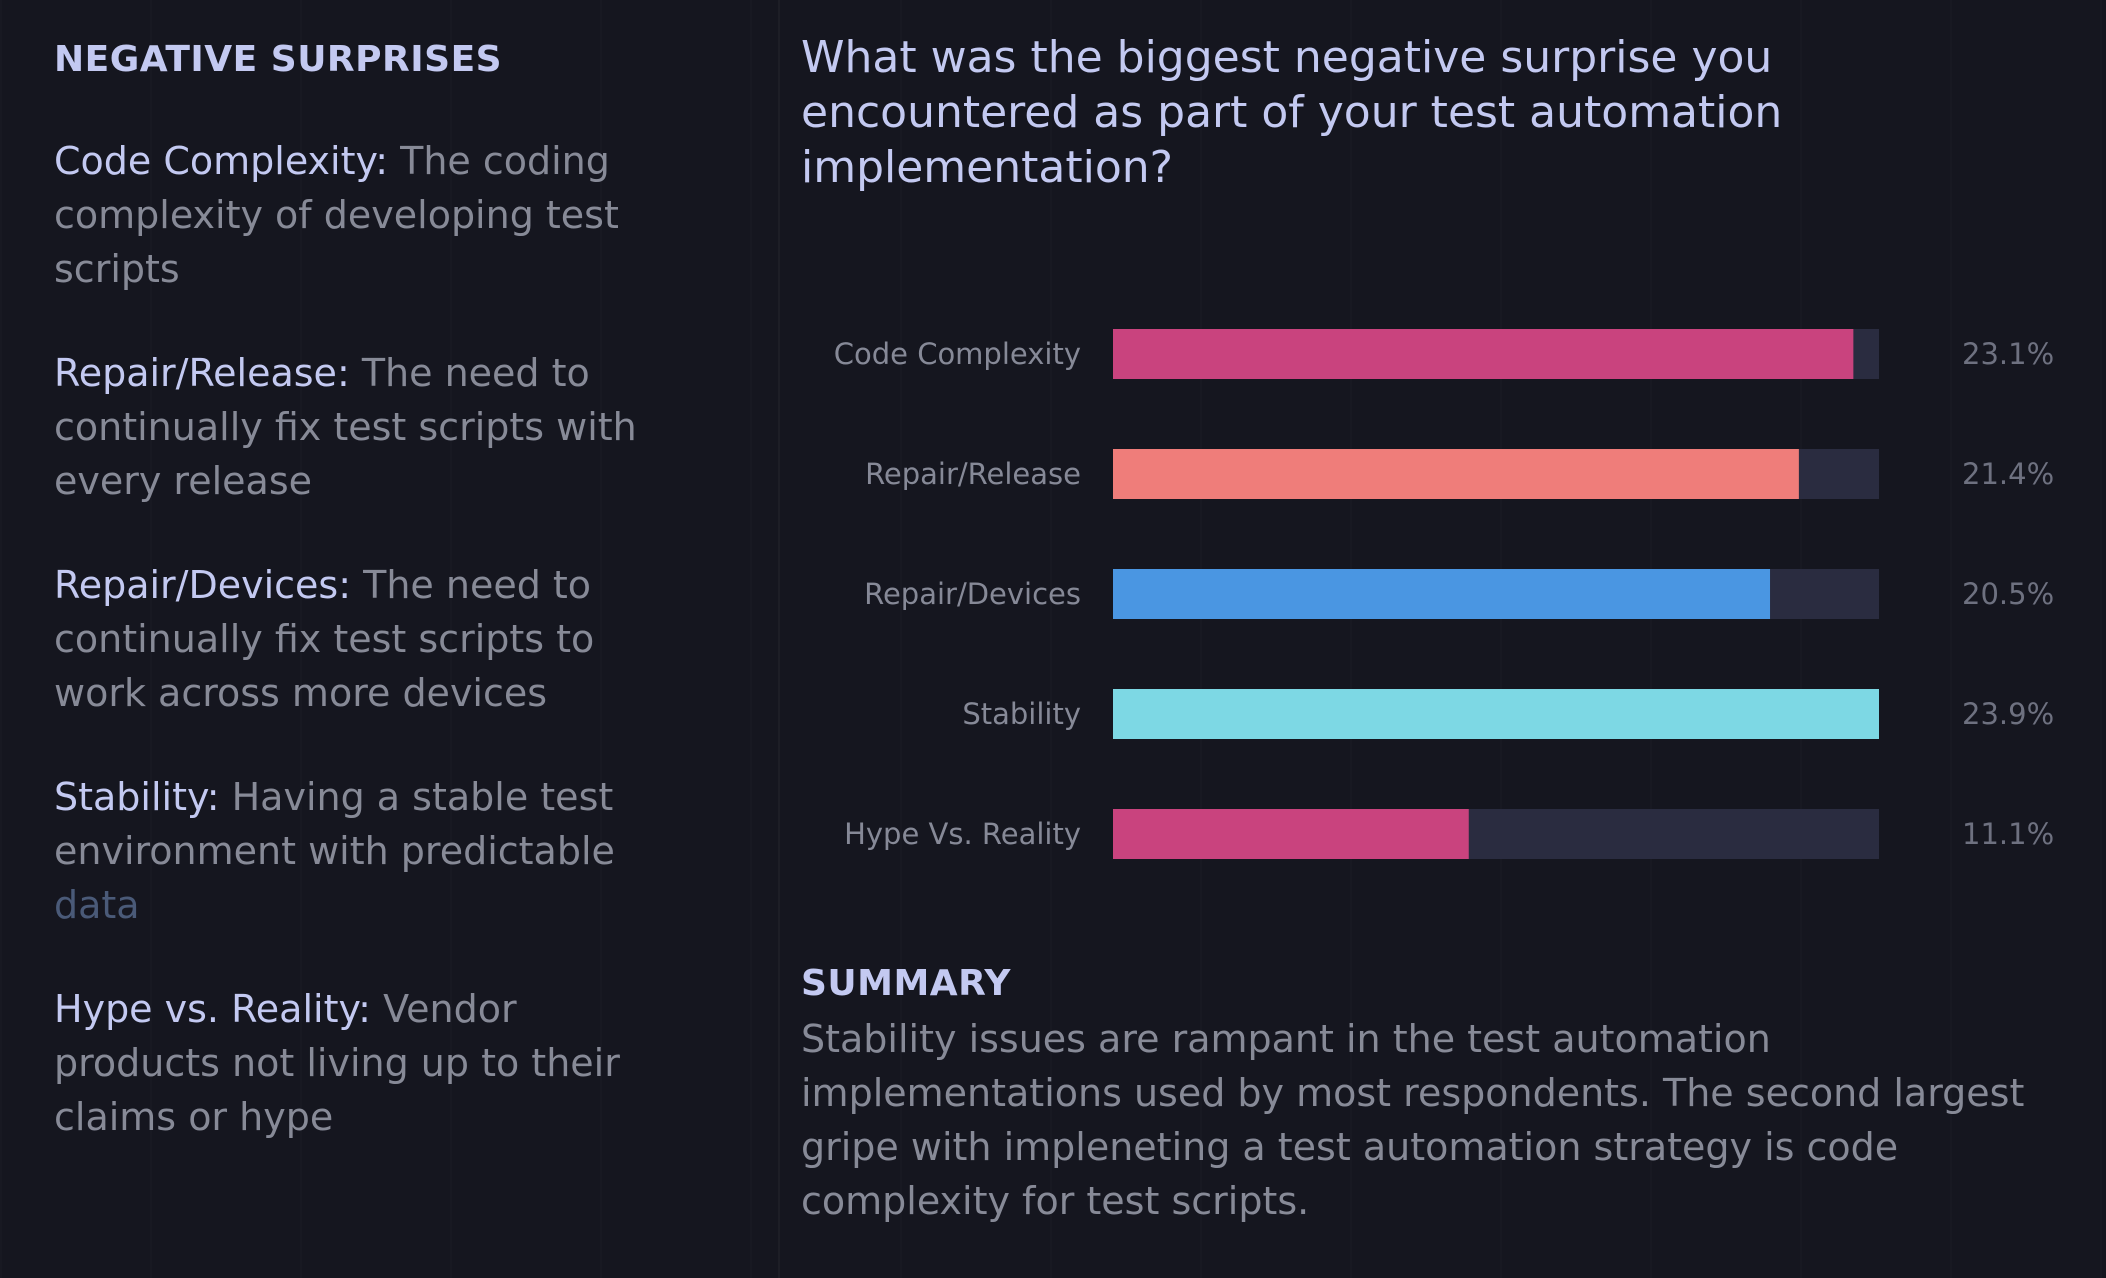 This screenshot has width=2106, height=1278. I want to click on category-label: Stability, so click(1021, 714).